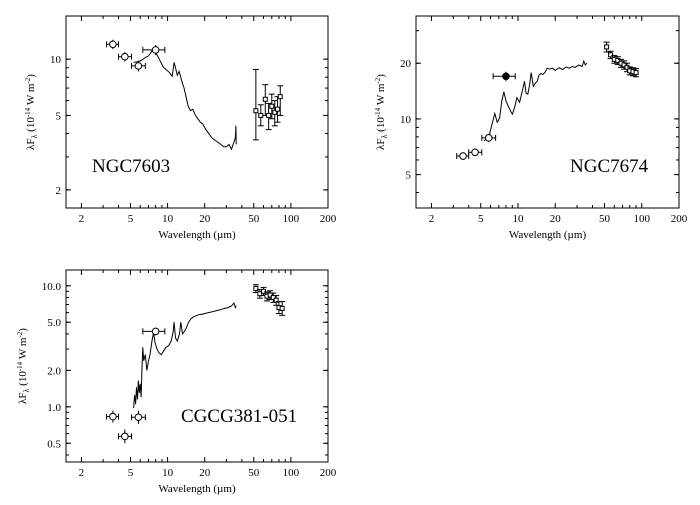 The height and width of the screenshot is (505, 700). Describe the element at coordinates (52, 287) in the screenshot. I see `y-tick-label: 10.0` at that location.